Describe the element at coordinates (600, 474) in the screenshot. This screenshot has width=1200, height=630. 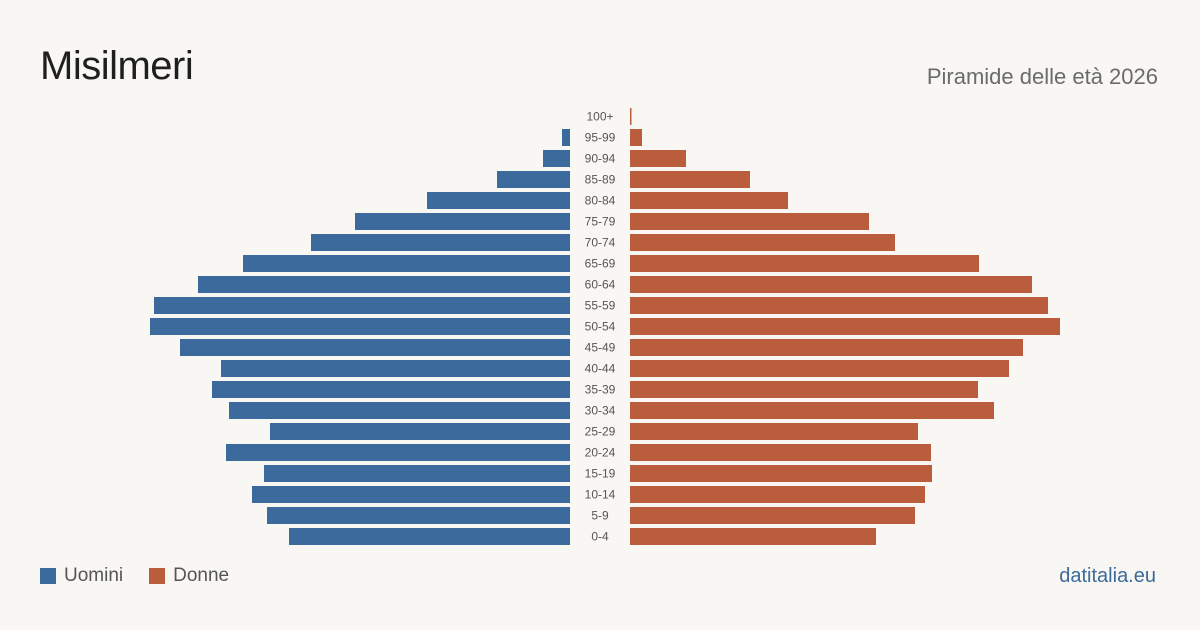
I see `age-label-15-19: 15-19` at that location.